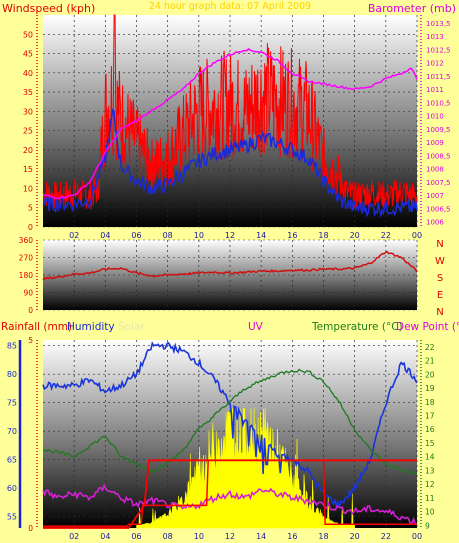 This screenshot has width=459, height=543. I want to click on y-left-tick-label: 10, so click(28, 188).